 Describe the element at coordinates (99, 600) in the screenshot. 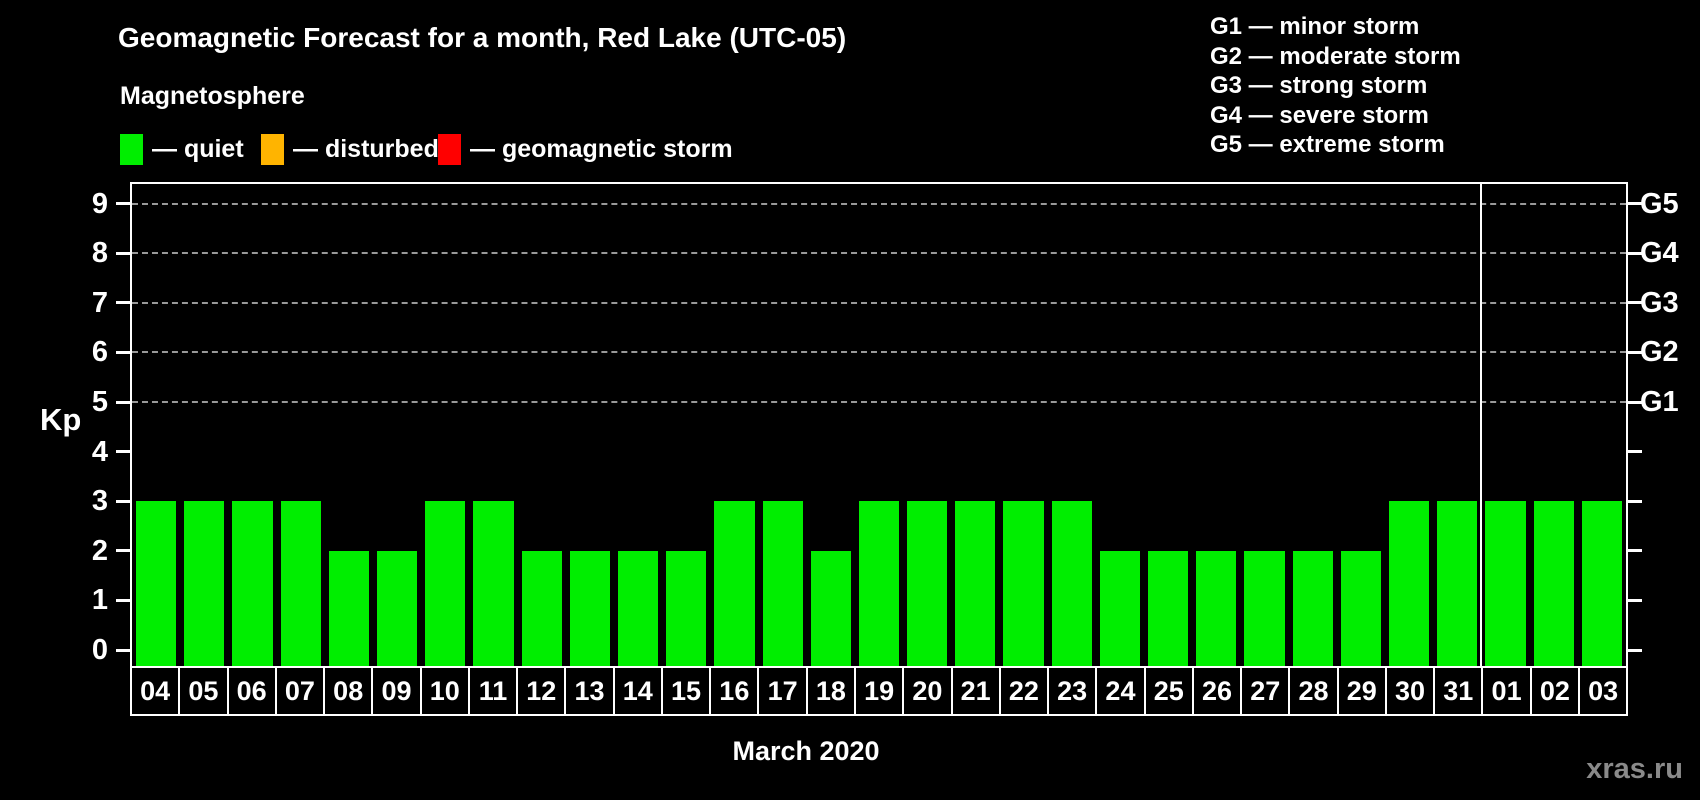

I see `y-tick-label-1: 1` at that location.